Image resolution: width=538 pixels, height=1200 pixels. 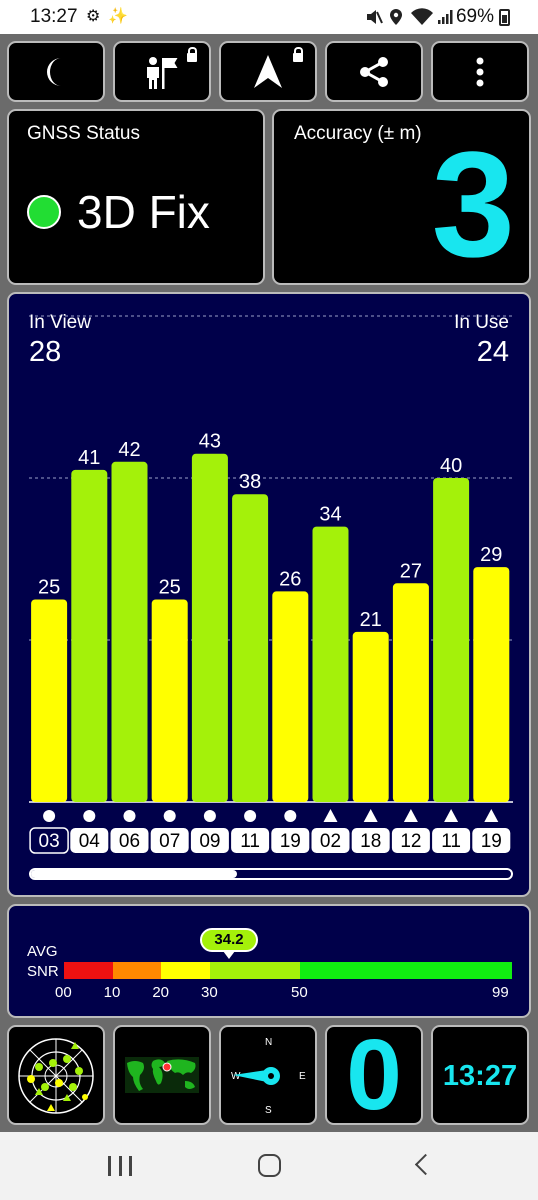 I want to click on accuracy-title: Accuracy (± m), so click(x=358, y=133).